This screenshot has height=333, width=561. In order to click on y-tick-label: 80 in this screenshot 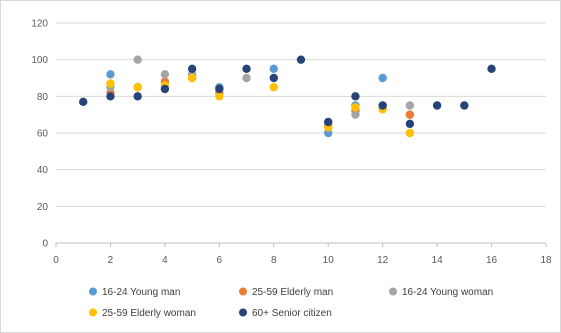, I will do `click(43, 97)`.